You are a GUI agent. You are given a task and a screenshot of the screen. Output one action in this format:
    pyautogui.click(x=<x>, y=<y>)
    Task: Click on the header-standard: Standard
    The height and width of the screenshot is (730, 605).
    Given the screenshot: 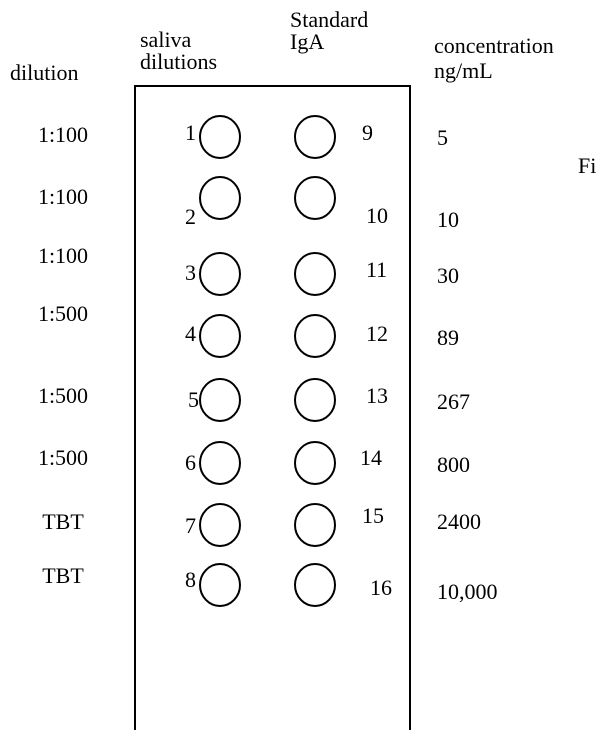 What is the action you would take?
    pyautogui.click(x=329, y=19)
    